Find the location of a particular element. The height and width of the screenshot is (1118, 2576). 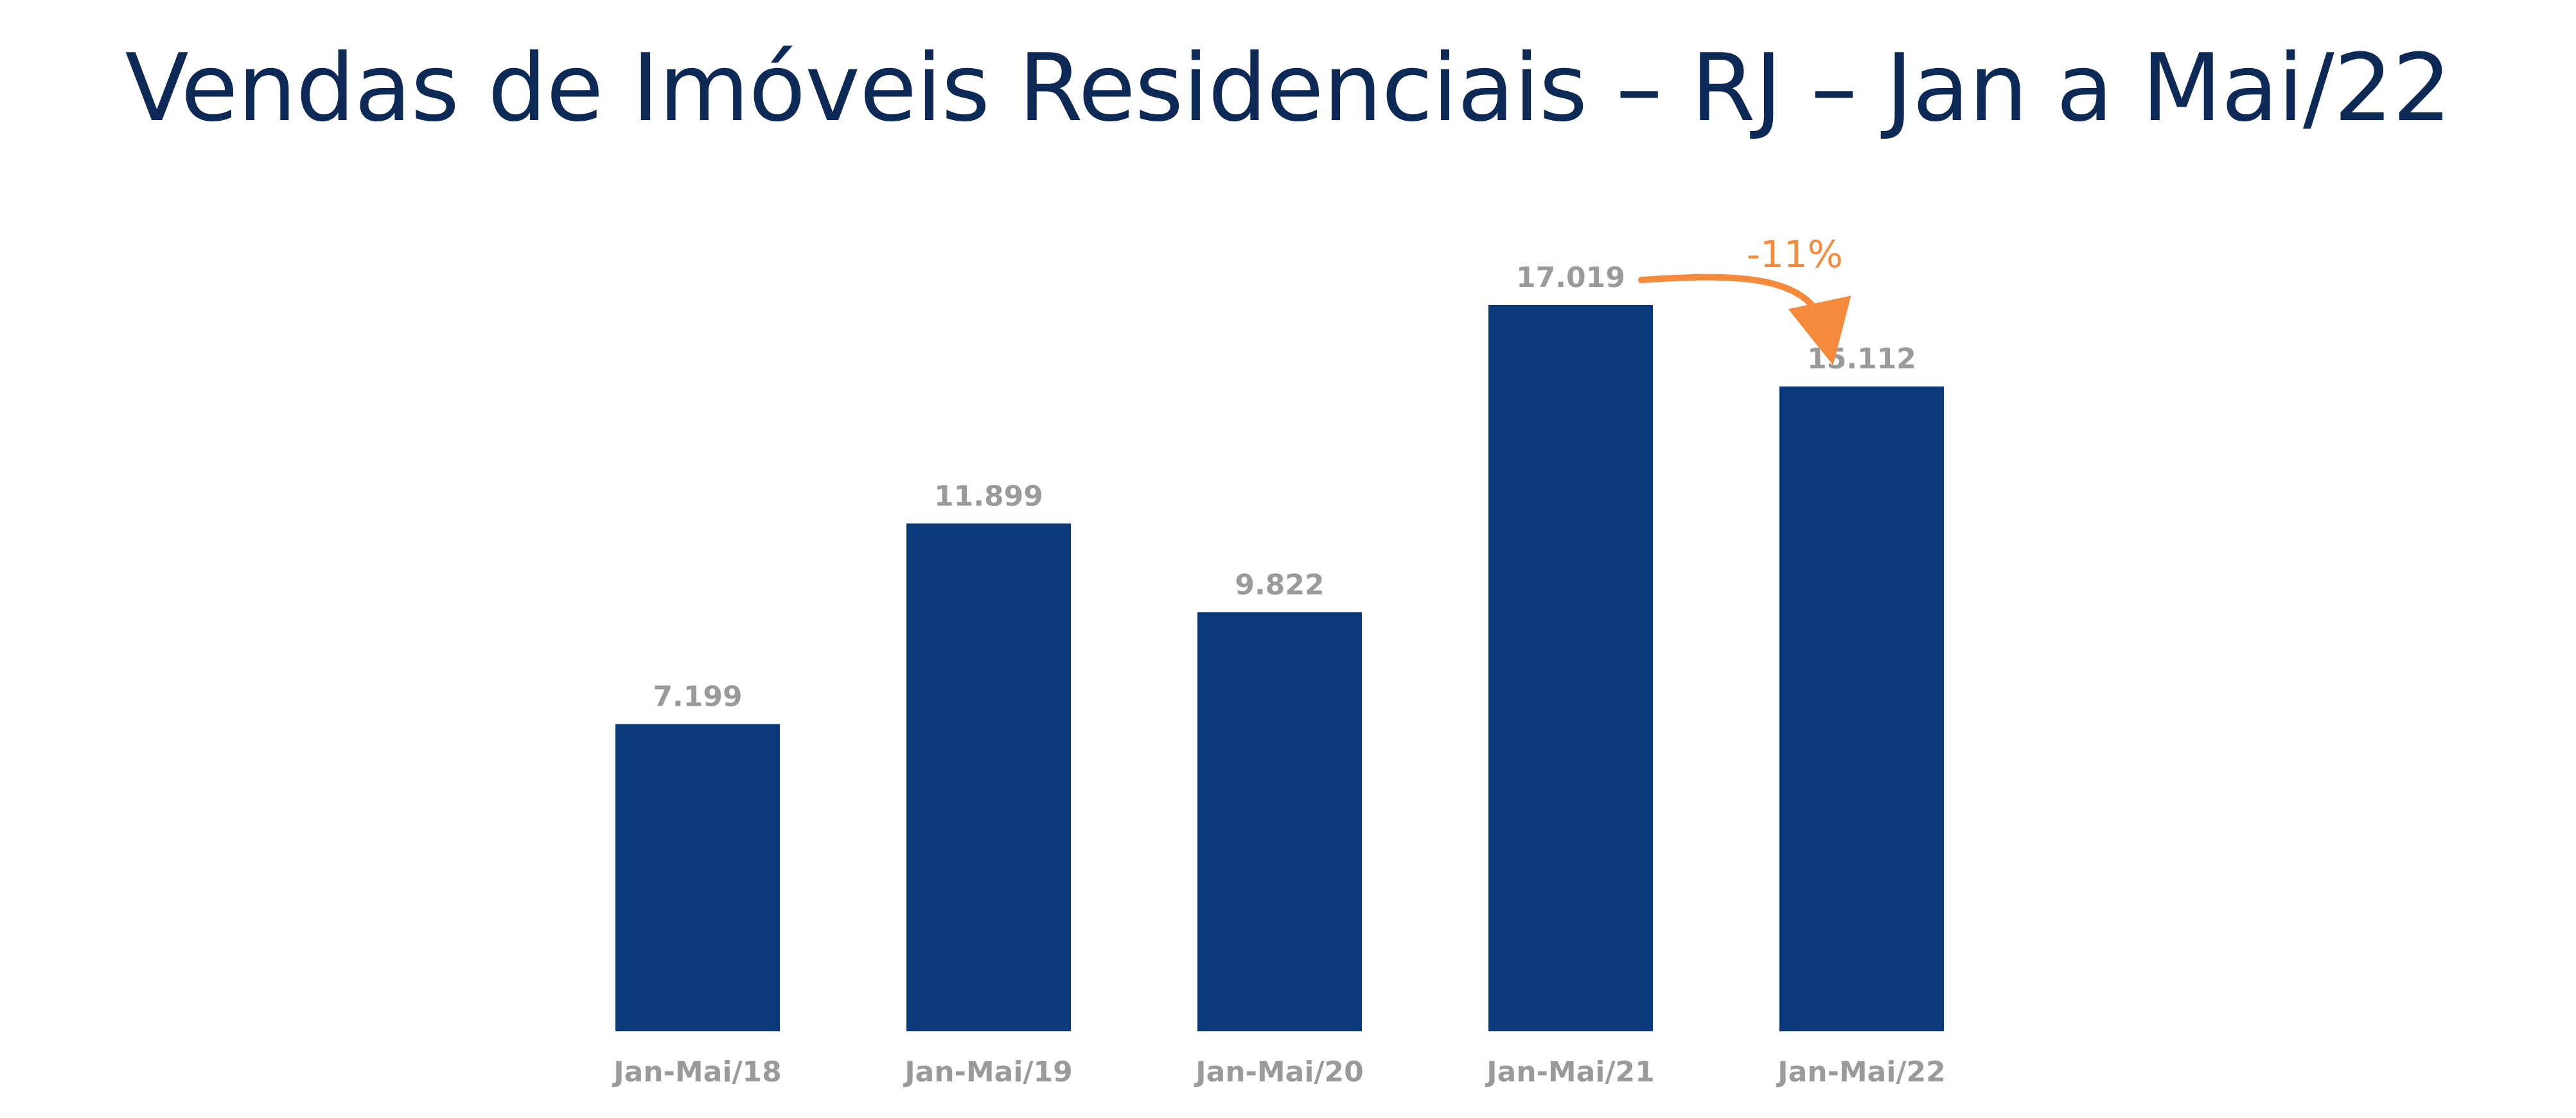

category-label: Jan-Mai/20 is located at coordinates (1279, 1072).